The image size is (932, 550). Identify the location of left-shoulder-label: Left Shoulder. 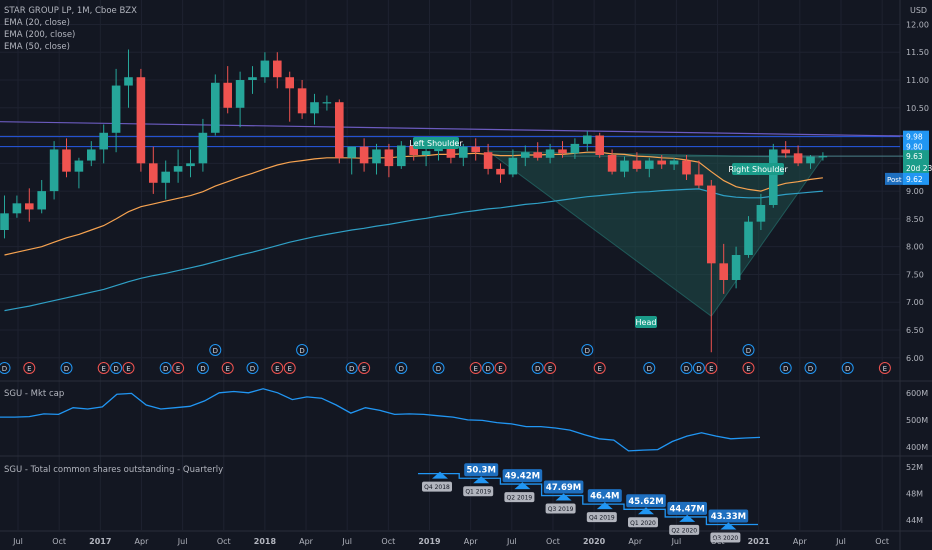
(436, 143).